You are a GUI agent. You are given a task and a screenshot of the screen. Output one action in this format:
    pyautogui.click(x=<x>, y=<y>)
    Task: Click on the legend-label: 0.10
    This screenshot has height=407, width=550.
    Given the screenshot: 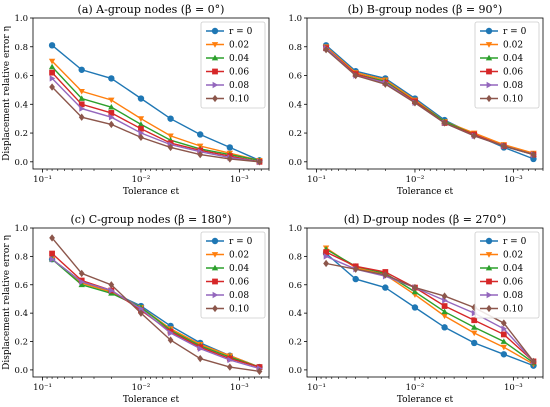 What is the action you would take?
    pyautogui.click(x=239, y=100)
    